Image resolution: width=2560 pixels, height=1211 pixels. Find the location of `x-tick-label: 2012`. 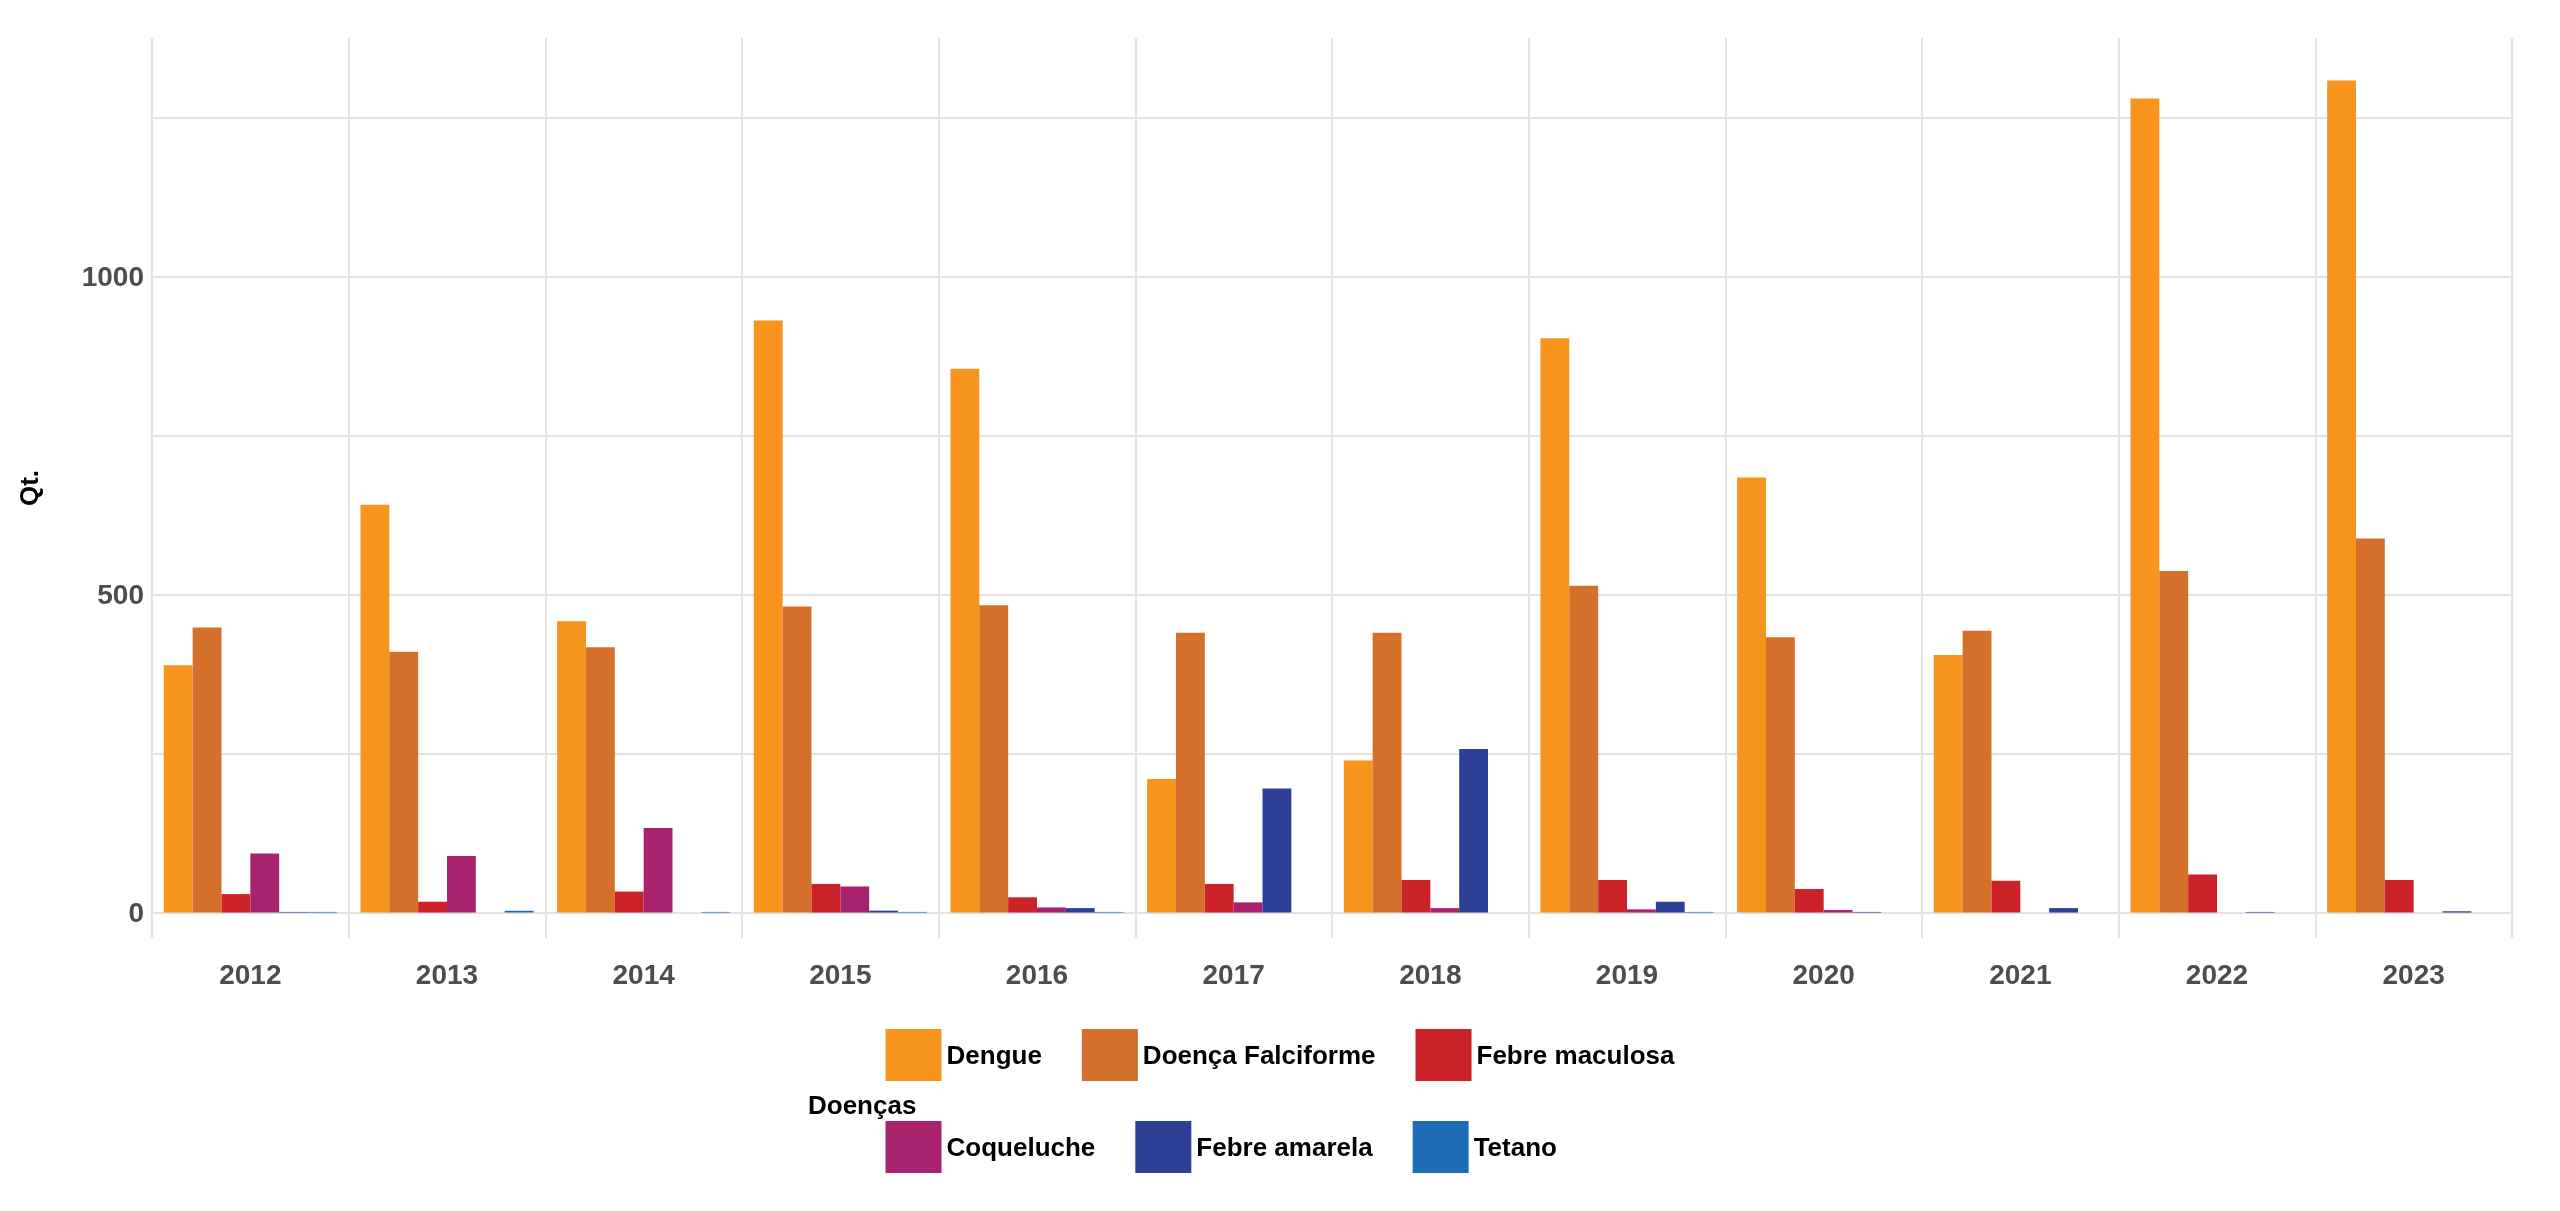

x-tick-label: 2012 is located at coordinates (250, 974).